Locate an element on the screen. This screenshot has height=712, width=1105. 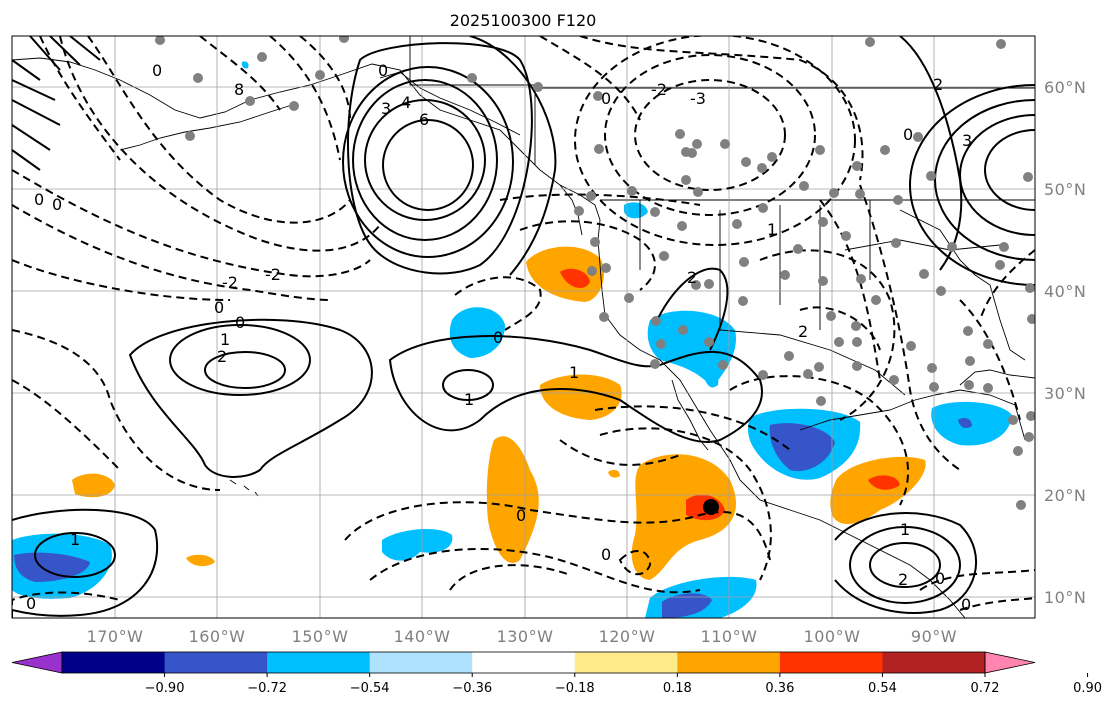
contour-label: 4 is located at coordinates (406, 102).